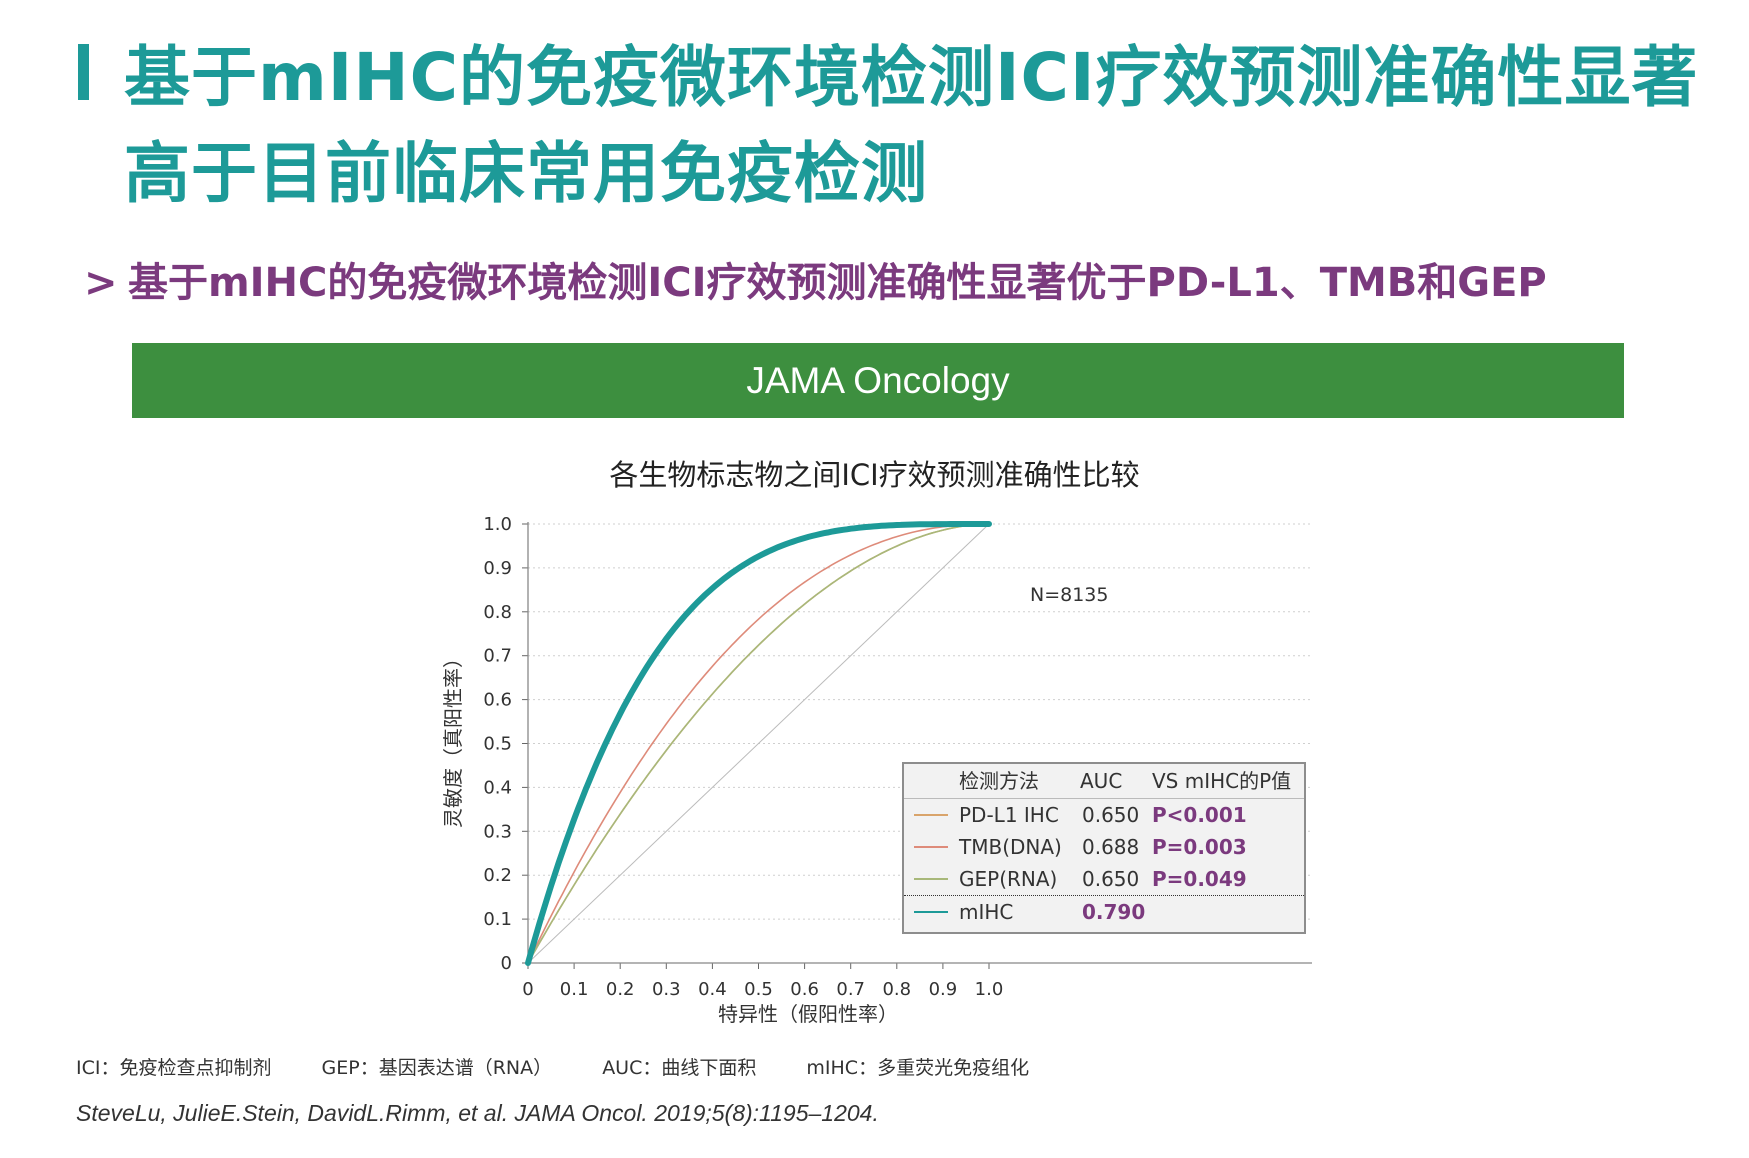 This screenshot has width=1749, height=1158. I want to click on legend-header: 检测方法 AUC VS mIHC的P值, so click(1104, 781).